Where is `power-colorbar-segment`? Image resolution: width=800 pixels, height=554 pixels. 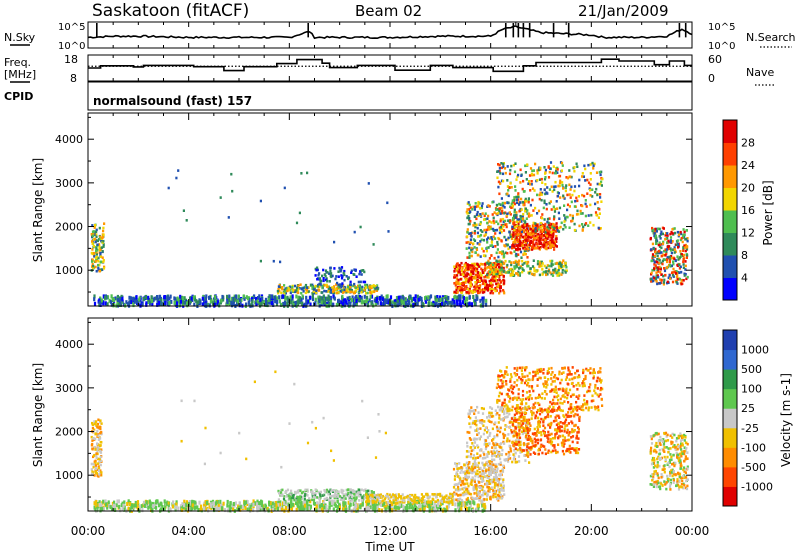
power-colorbar-segment is located at coordinates (730, 199).